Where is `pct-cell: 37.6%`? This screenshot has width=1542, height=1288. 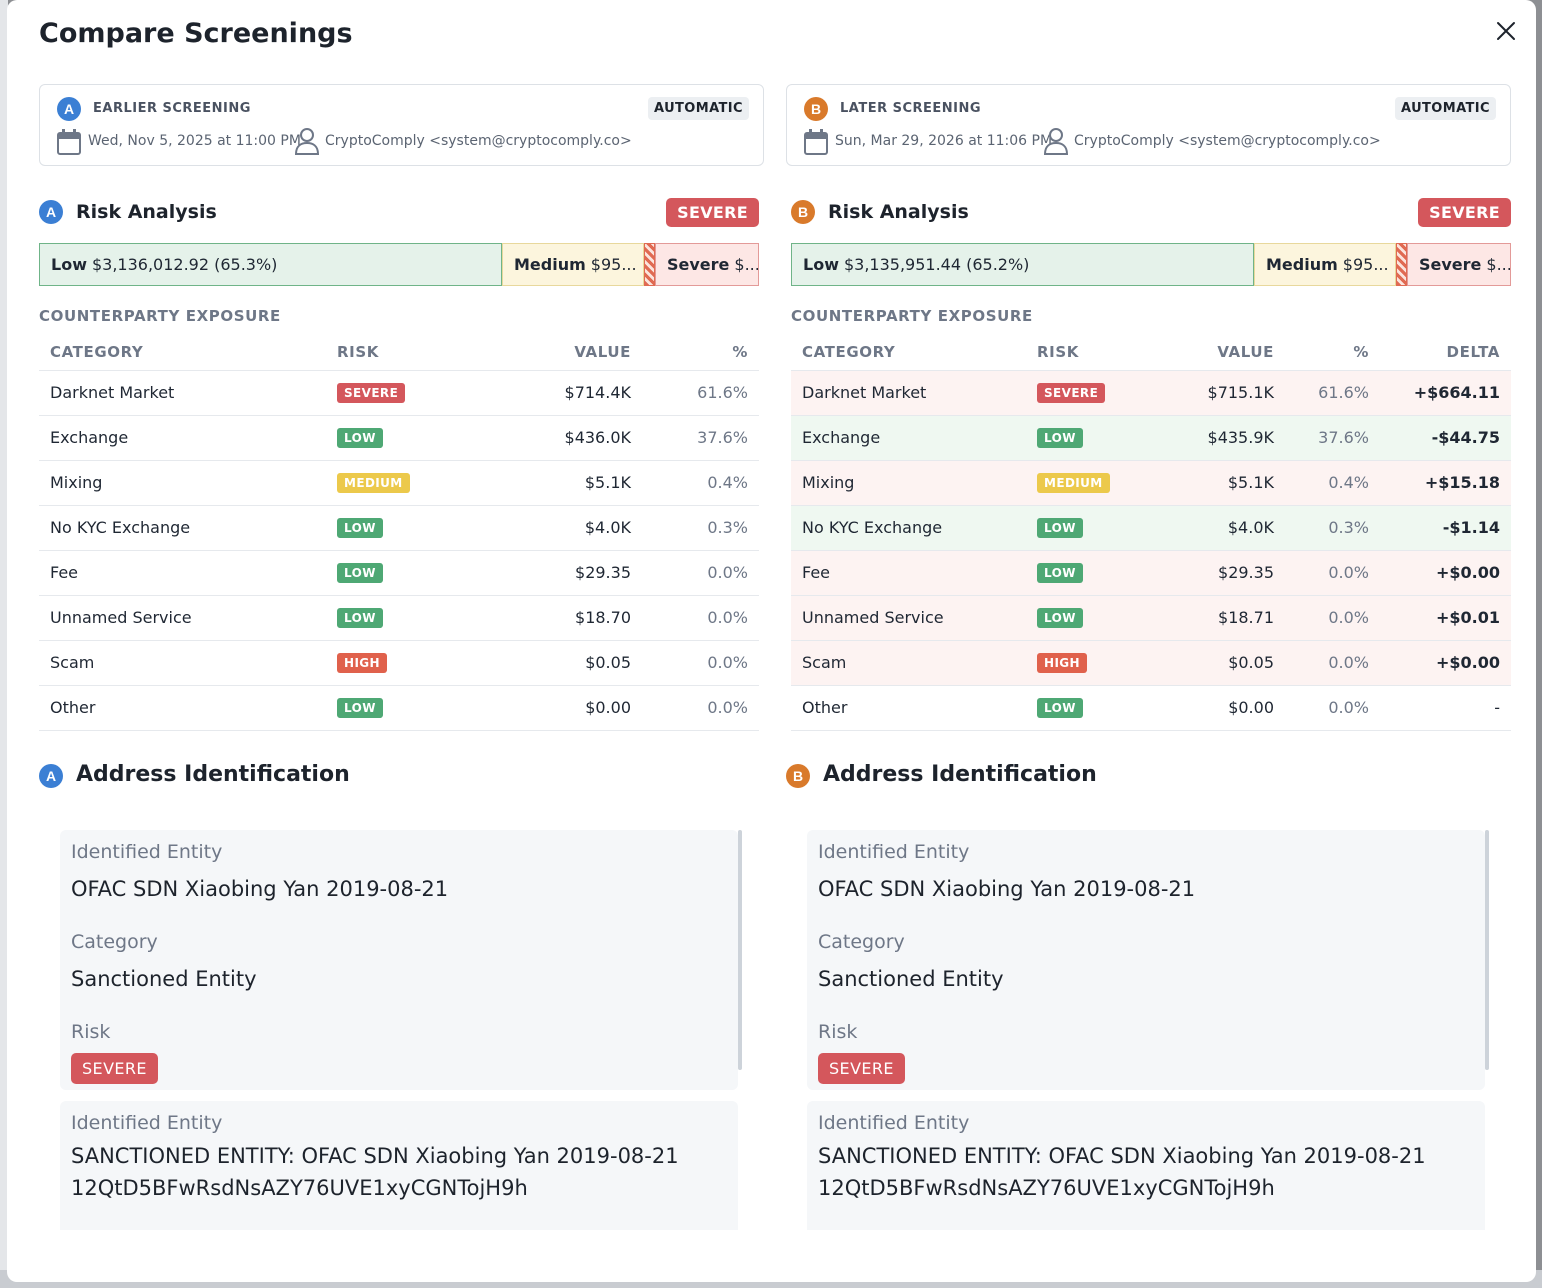 pct-cell: 37.6% is located at coordinates (1332, 438).